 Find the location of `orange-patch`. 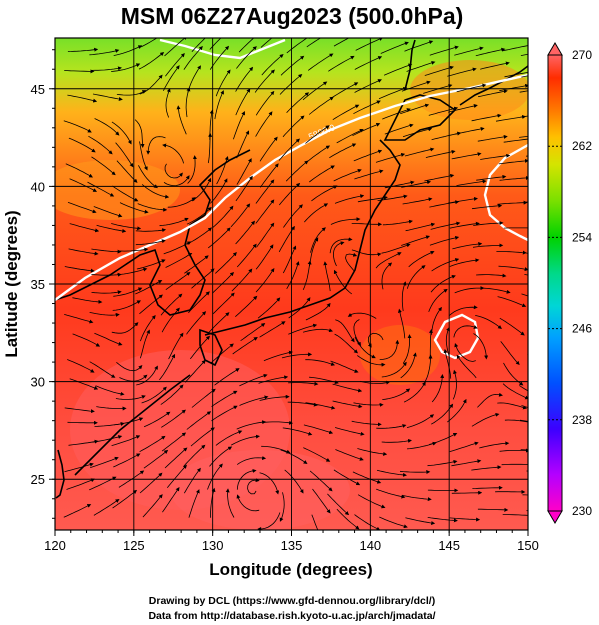

orange-patch is located at coordinates (400, 355).